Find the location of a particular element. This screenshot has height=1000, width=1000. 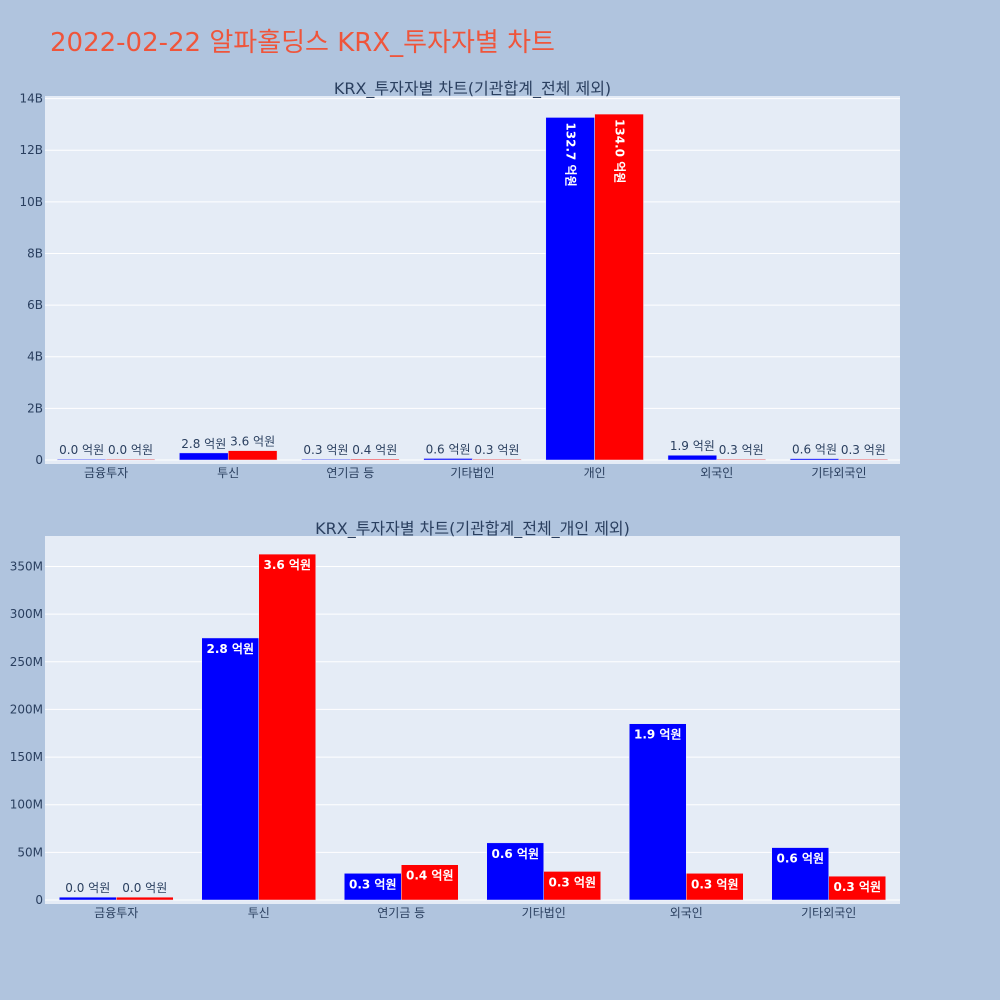

y-tick-label: 6B is located at coordinates (35, 305).